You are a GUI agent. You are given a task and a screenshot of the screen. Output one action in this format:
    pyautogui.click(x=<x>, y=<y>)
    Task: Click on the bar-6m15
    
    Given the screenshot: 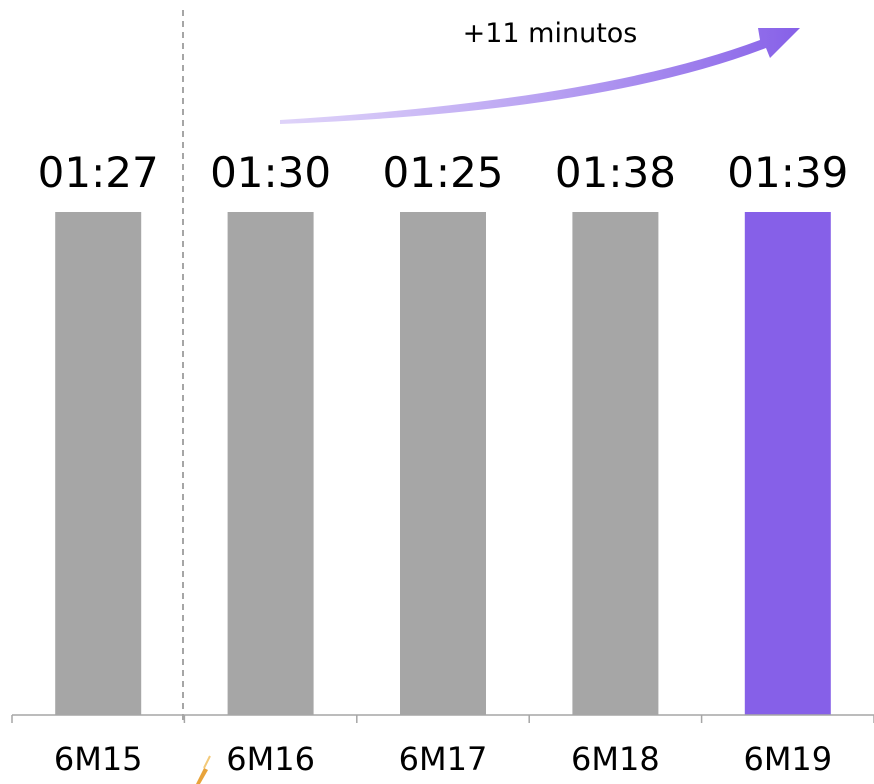 What is the action you would take?
    pyautogui.click(x=98, y=463)
    